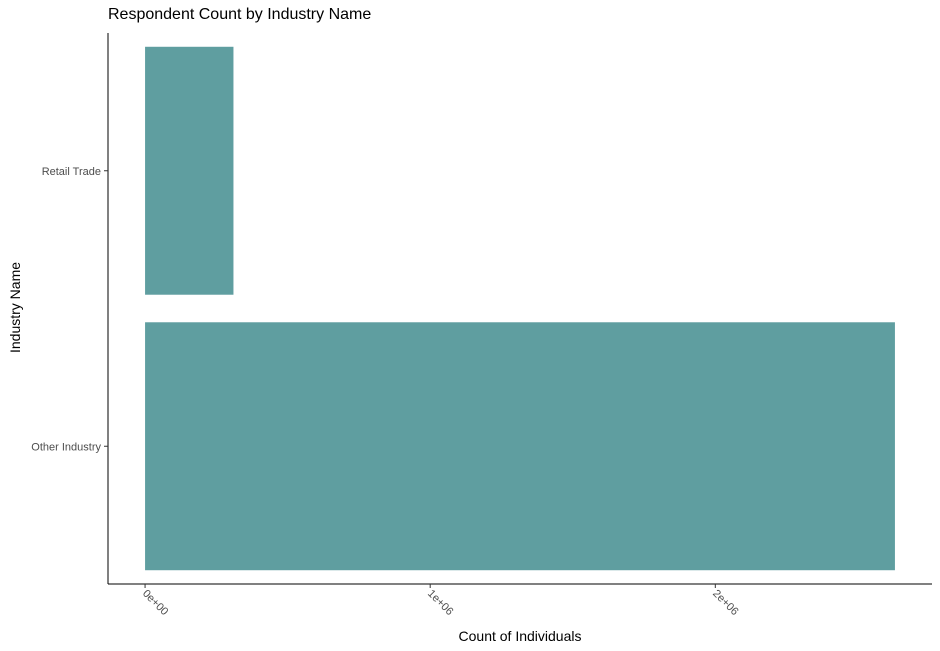 This screenshot has width=940, height=651. I want to click on x-tick-label: 2e+06, so click(725, 603).